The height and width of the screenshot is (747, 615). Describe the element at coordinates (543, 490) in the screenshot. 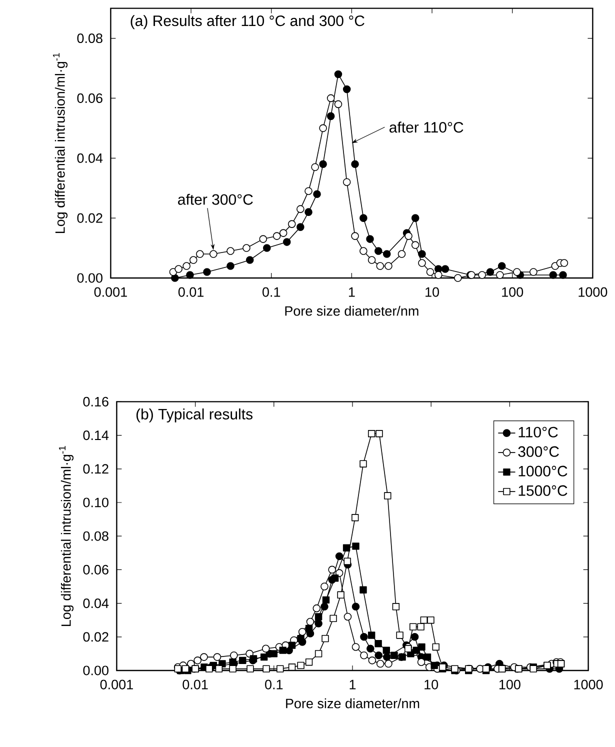

I see `legend-label: 1500°C` at that location.